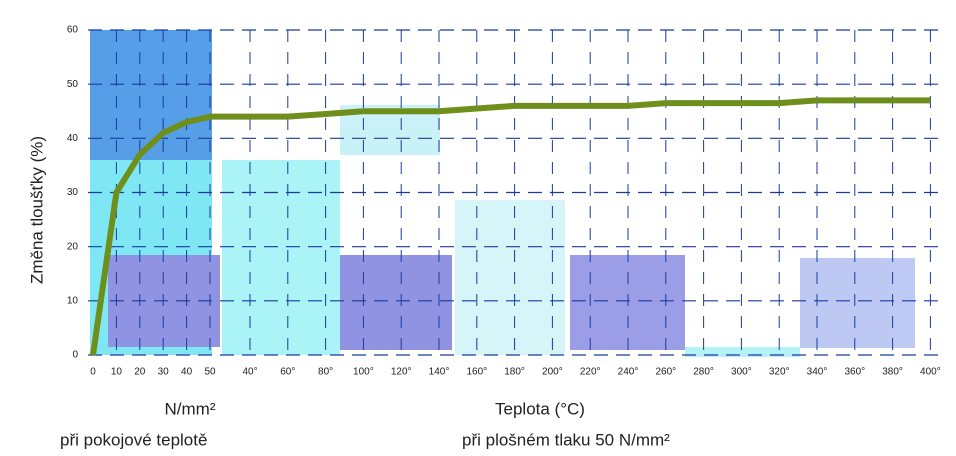  What do you see at coordinates (514, 372) in the screenshot?
I see `x-tick-label: 180°` at bounding box center [514, 372].